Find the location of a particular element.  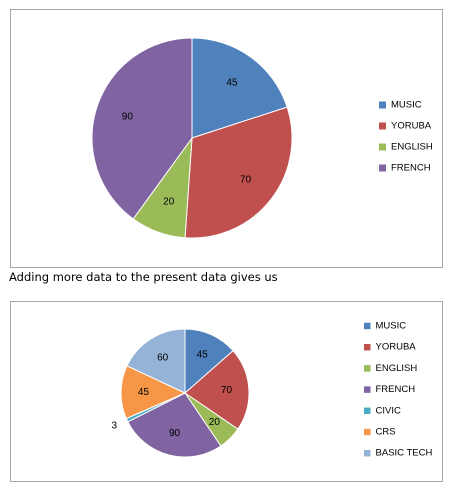

data-label-civic: 3 is located at coordinates (115, 426).